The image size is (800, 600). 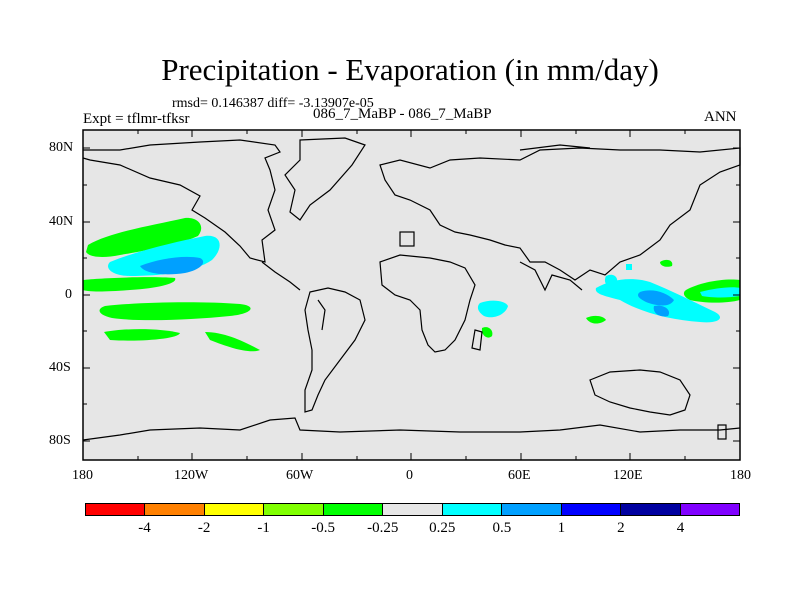 I want to click on coast-africa, so click(x=427, y=303).